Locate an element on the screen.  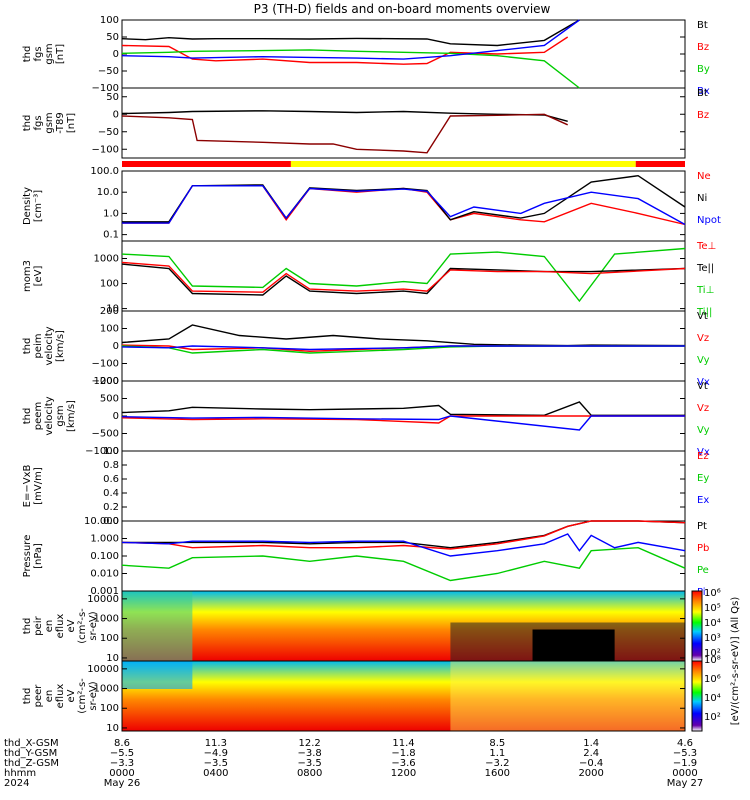
colorbar is located at coordinates (697, 626).